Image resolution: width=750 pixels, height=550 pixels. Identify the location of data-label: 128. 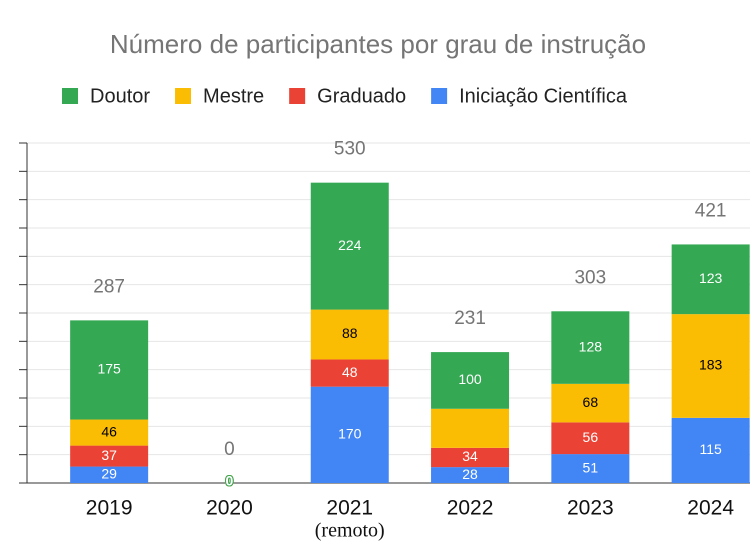
(591, 346).